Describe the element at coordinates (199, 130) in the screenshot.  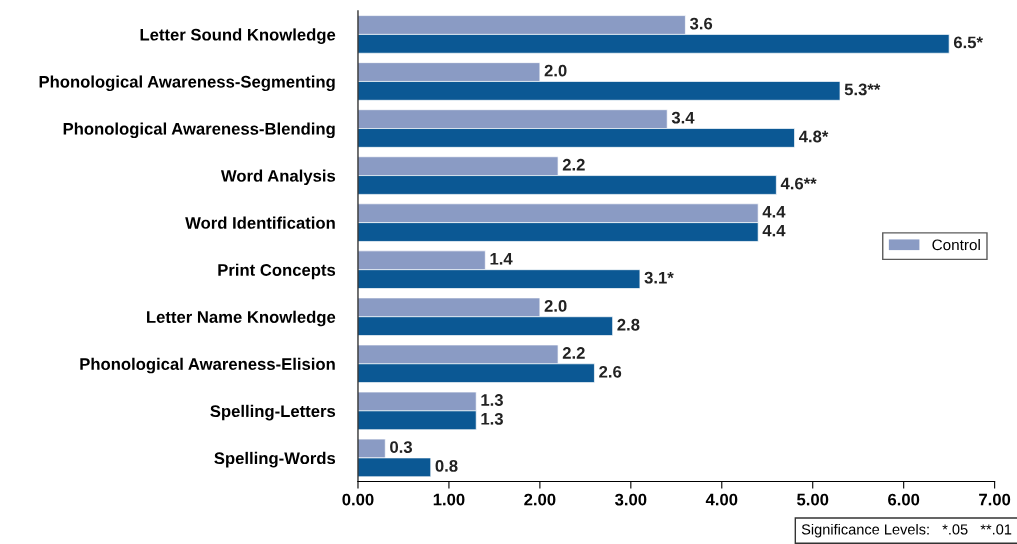
I see `y-tick-label: Phonological Awareness-Blending` at that location.